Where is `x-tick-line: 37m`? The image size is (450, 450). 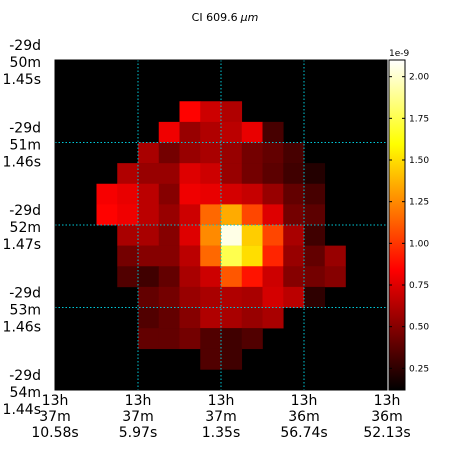 x-tick-line: 37m is located at coordinates (54, 417).